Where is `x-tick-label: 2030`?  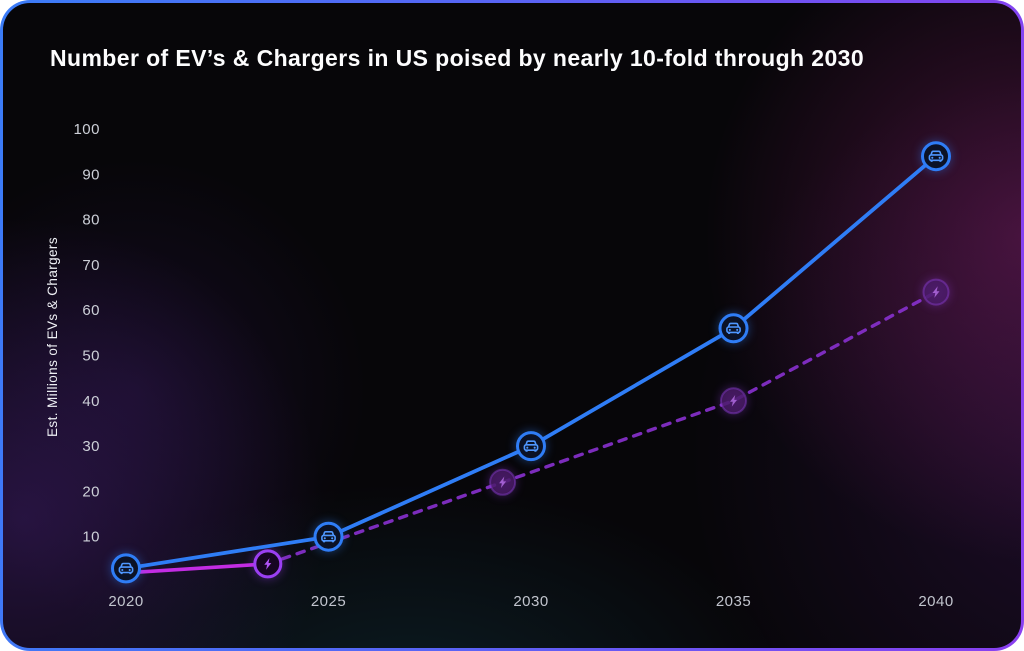
x-tick-label: 2030 is located at coordinates (530, 601).